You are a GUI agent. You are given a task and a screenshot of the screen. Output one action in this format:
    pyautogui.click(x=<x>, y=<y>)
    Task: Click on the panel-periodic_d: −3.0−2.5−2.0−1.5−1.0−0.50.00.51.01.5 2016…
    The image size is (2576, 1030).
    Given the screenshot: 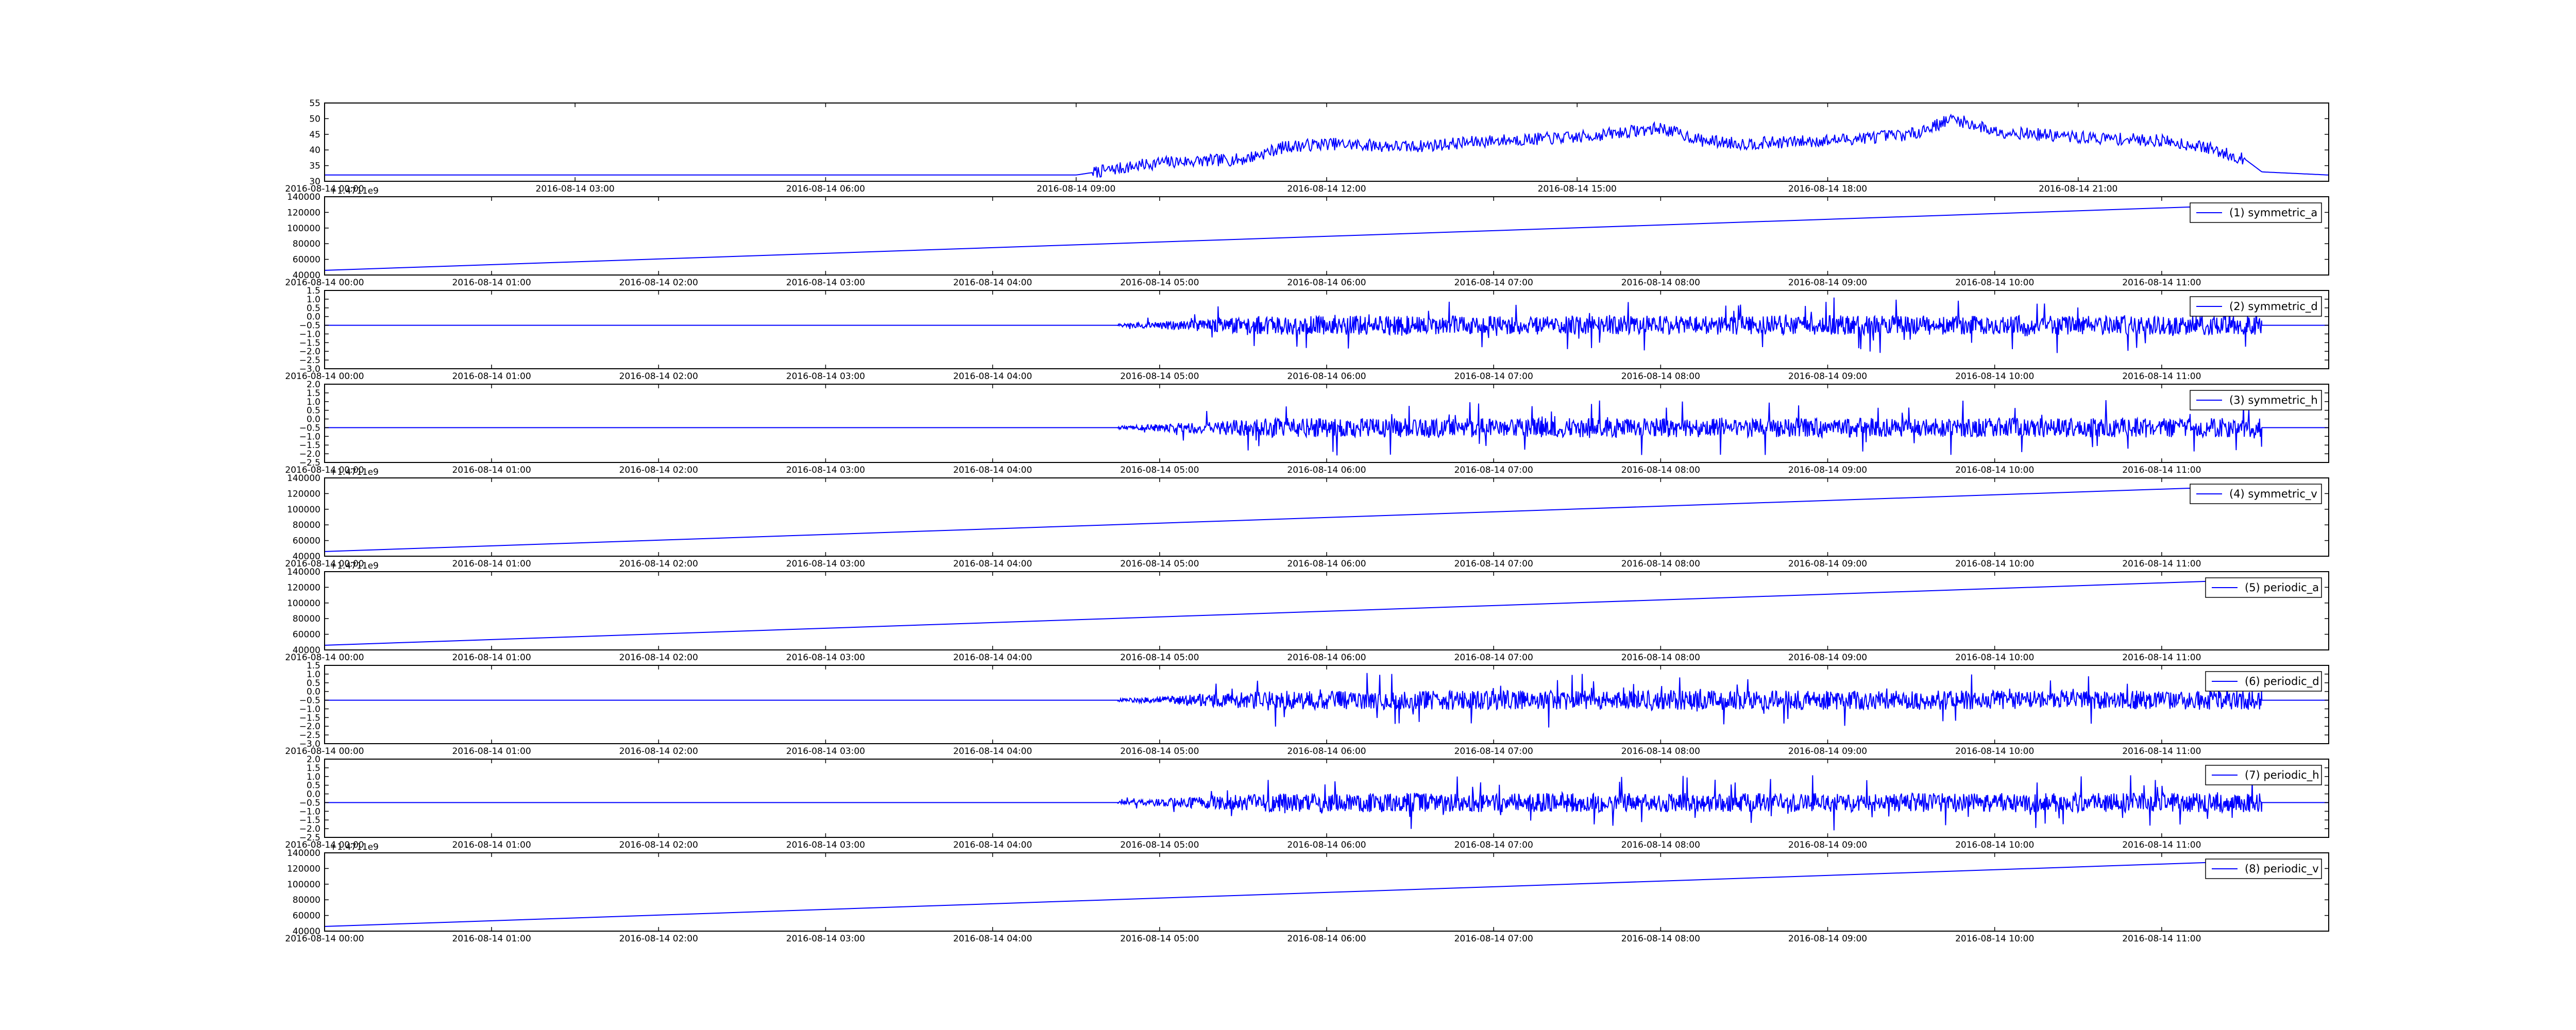 What is the action you would take?
    pyautogui.click(x=1307, y=709)
    